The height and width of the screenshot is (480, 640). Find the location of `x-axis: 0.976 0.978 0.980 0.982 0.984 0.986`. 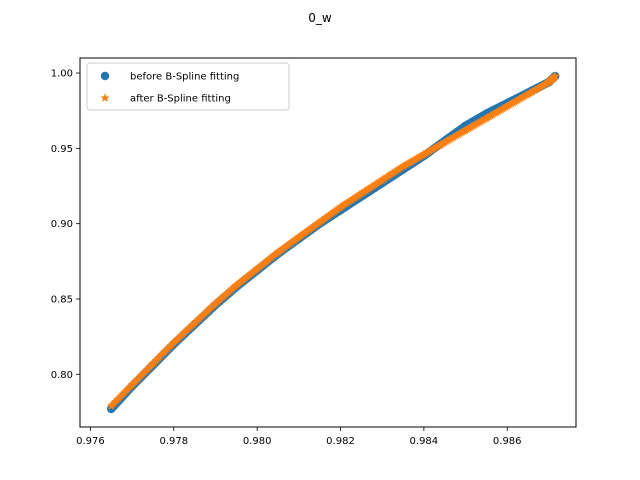

x-axis: 0.976 0.978 0.980 0.982 0.984 0.986 is located at coordinates (299, 437).